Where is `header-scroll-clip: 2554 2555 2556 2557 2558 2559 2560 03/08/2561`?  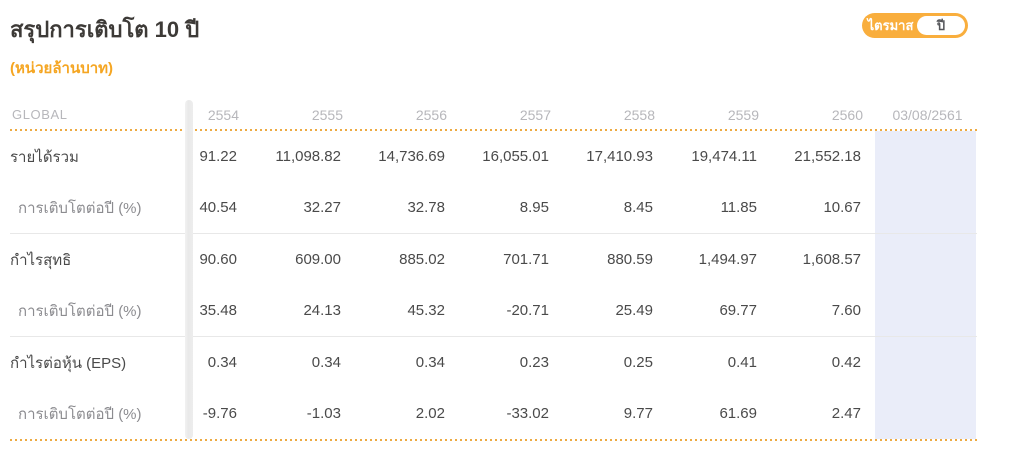 header-scroll-clip: 2554 2555 2556 2557 2558 2559 2560 03/08/2561 is located at coordinates (583, 114).